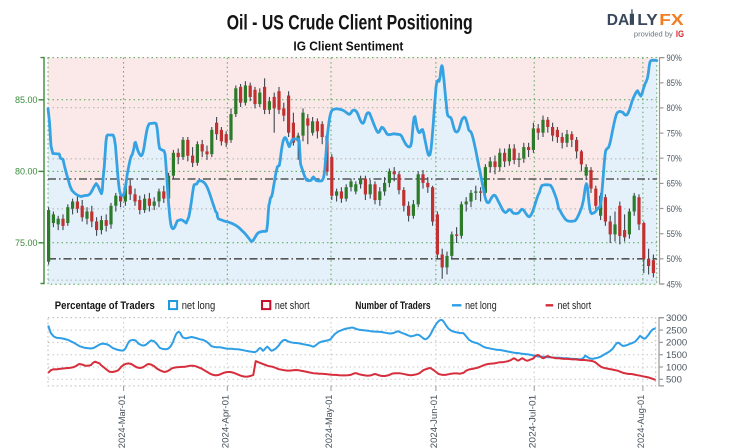 The image size is (731, 448). I want to click on svg-text: 2500, so click(676, 330).